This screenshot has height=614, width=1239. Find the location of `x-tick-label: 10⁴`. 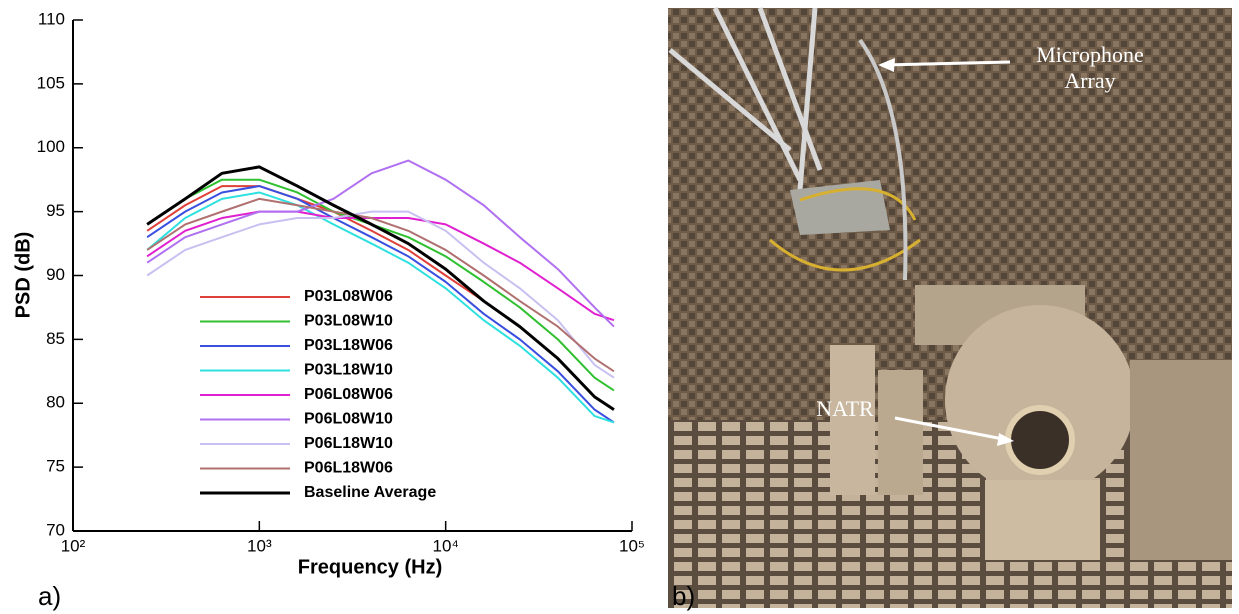

x-tick-label: 10⁴ is located at coordinates (446, 545).